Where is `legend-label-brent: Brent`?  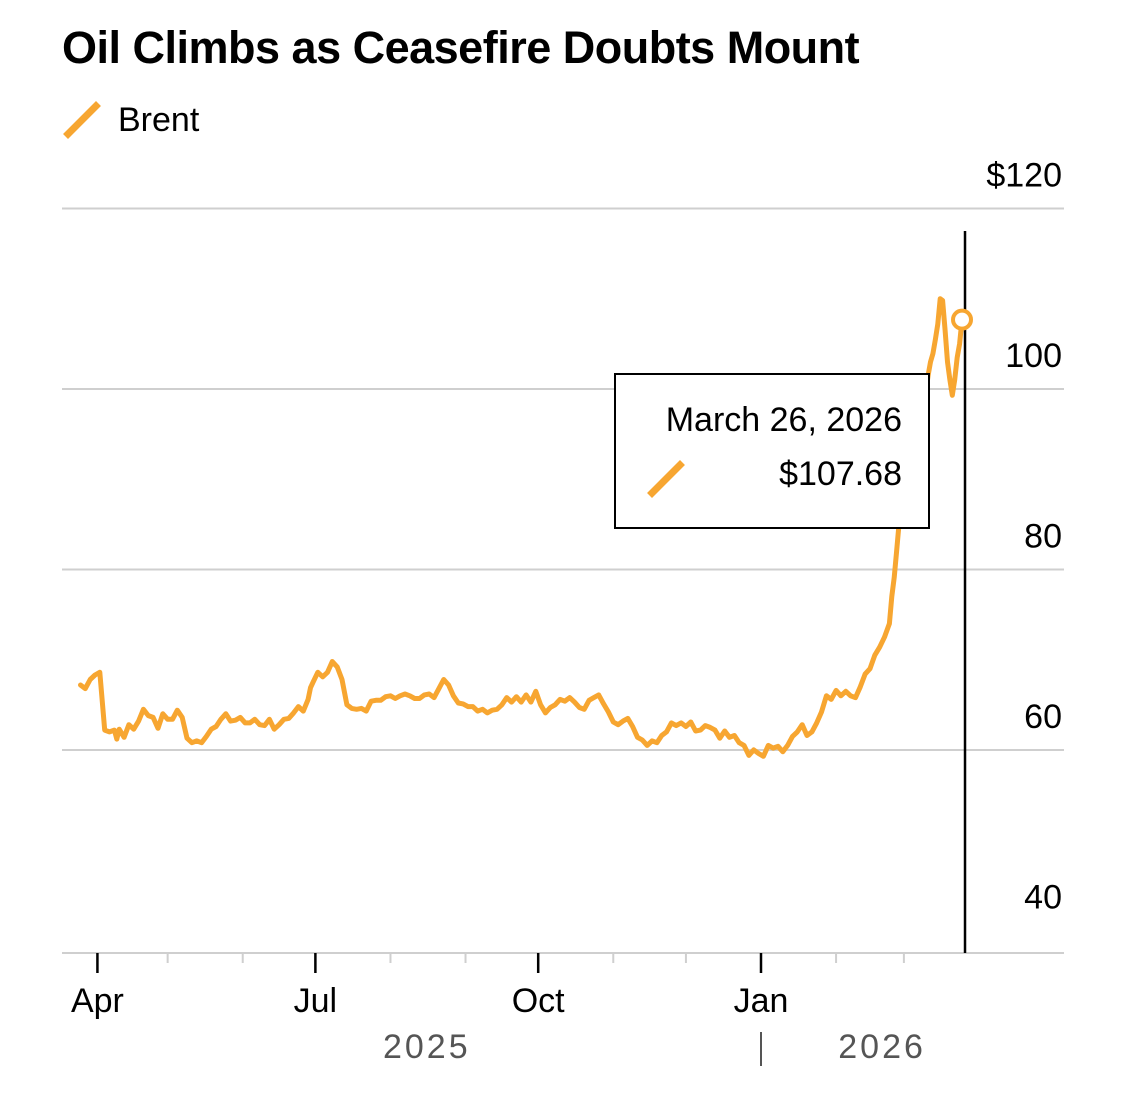
legend-label-brent: Brent is located at coordinates (159, 119).